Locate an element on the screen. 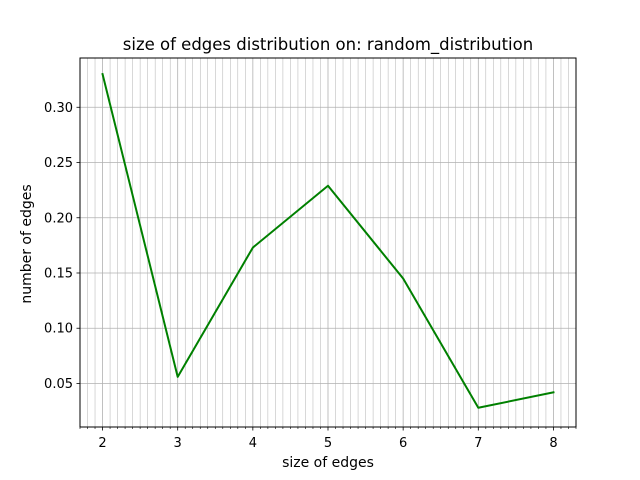  x-tick-label: 7 is located at coordinates (478, 443).